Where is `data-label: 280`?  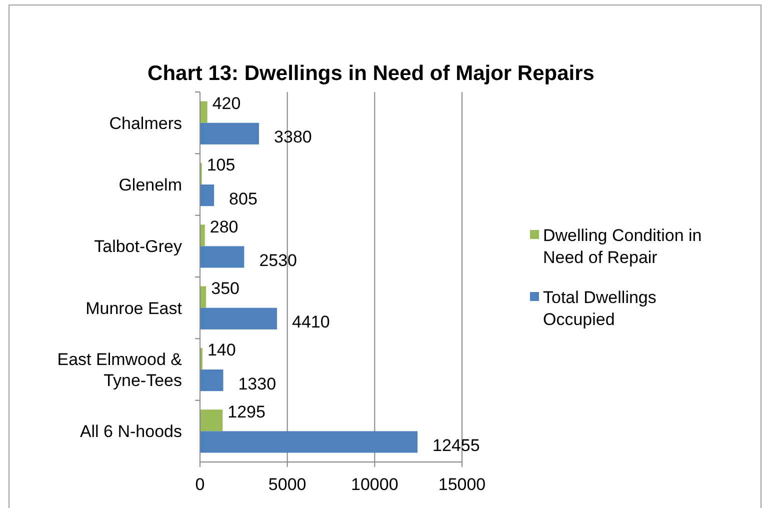 data-label: 280 is located at coordinates (224, 226).